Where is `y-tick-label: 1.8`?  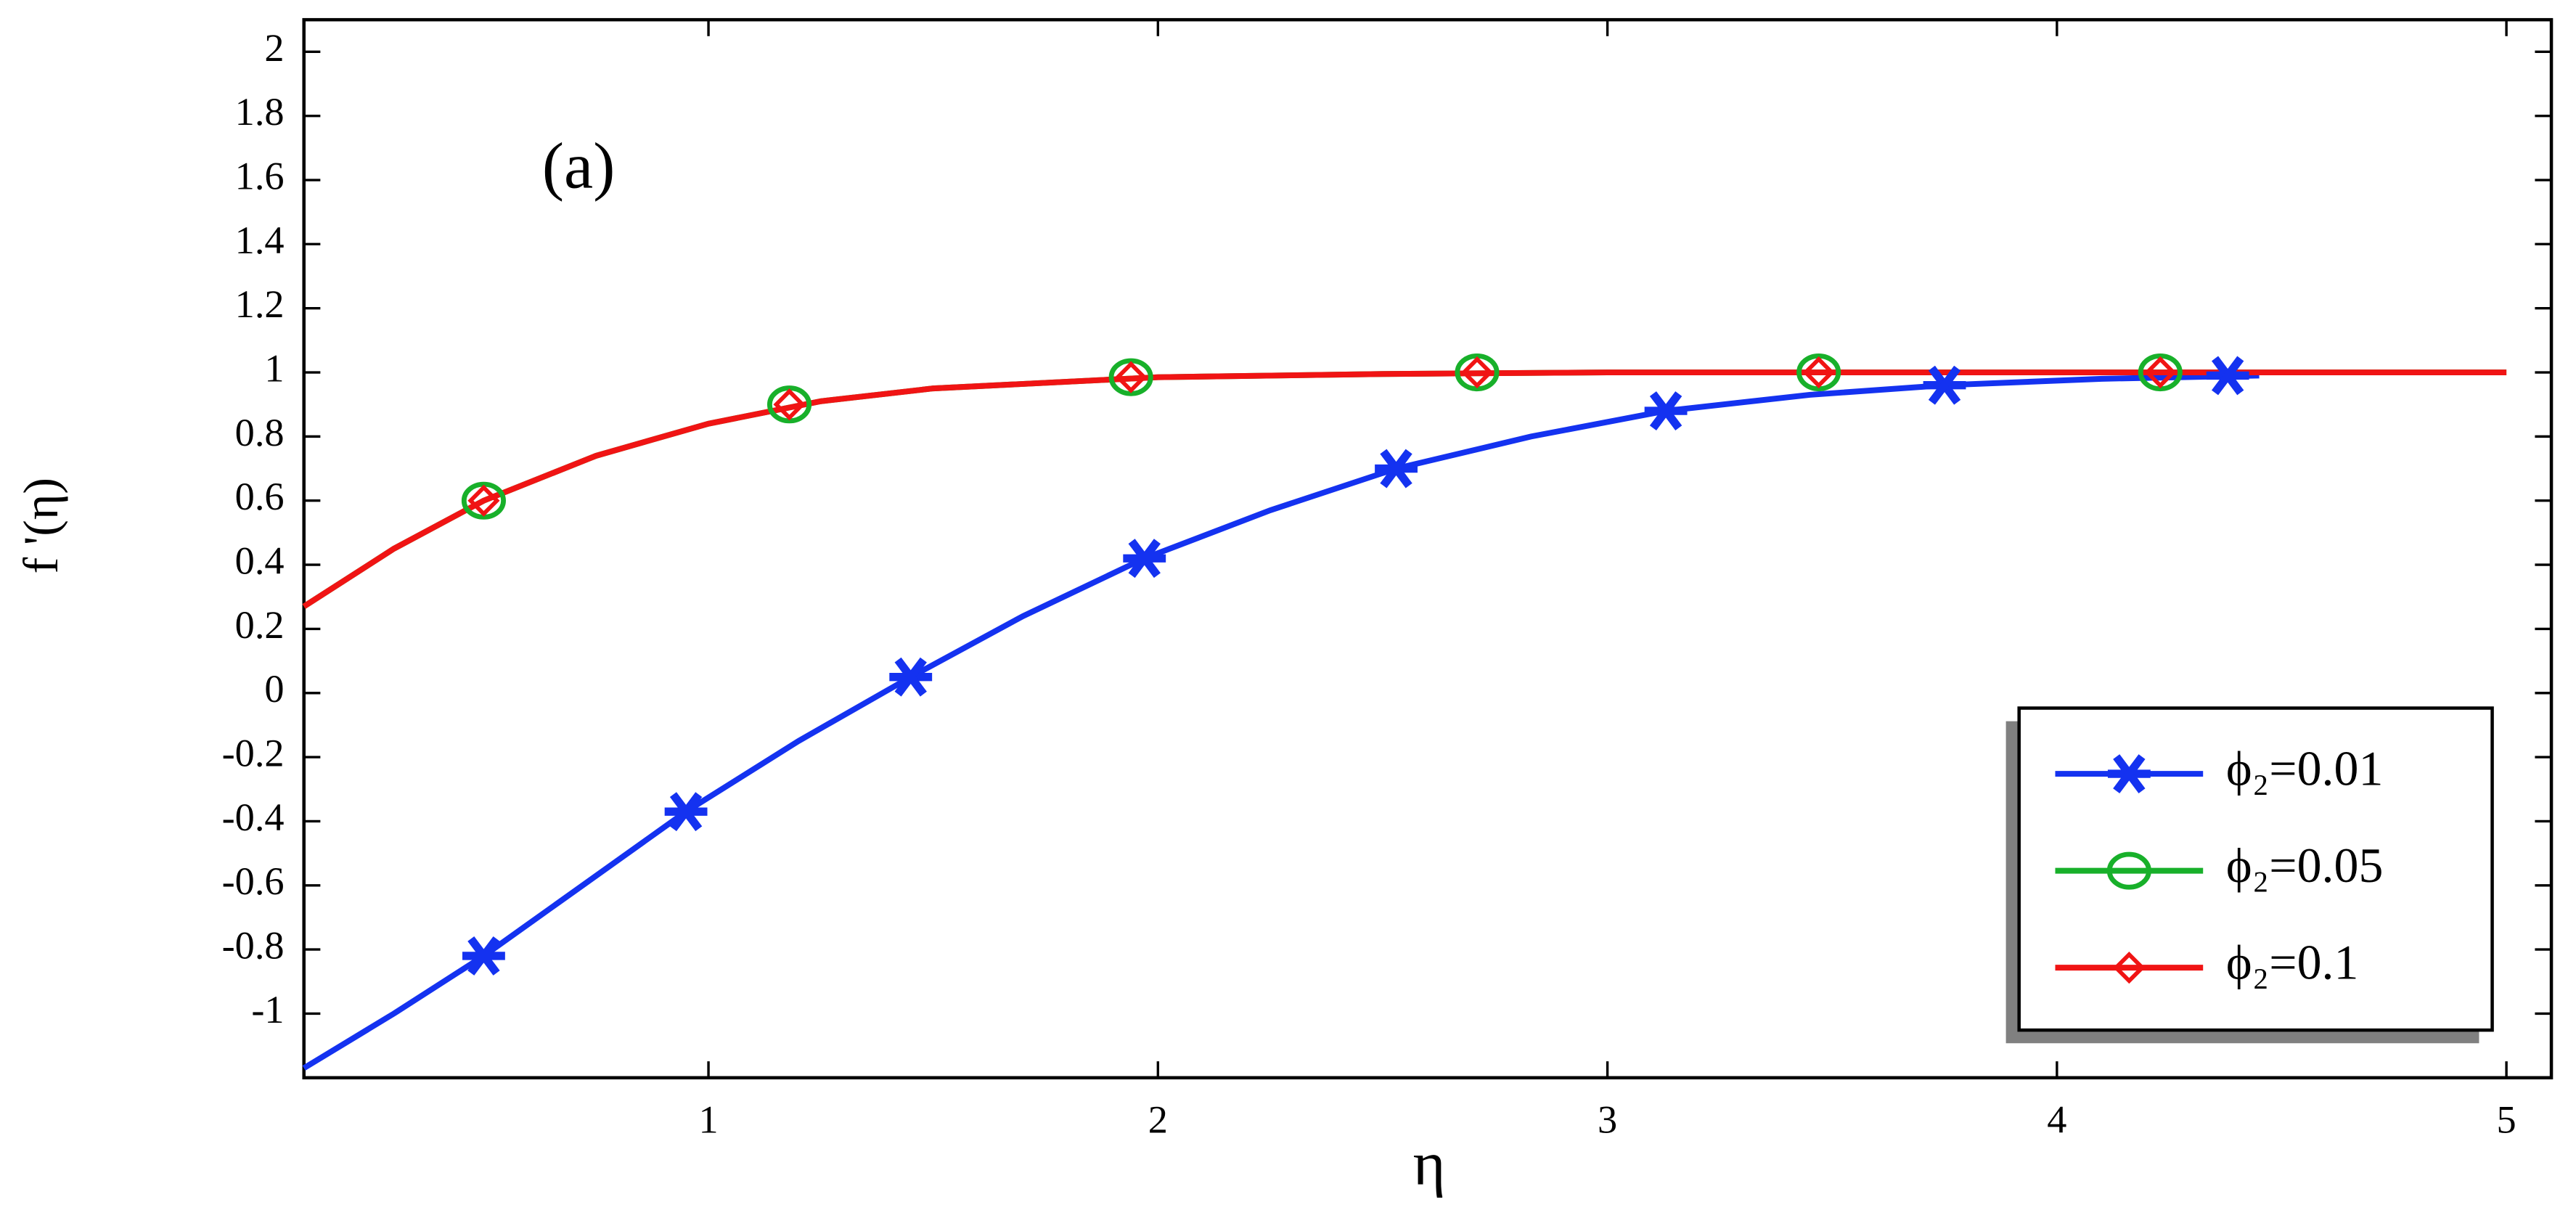
y-tick-label: 1.8 is located at coordinates (260, 112).